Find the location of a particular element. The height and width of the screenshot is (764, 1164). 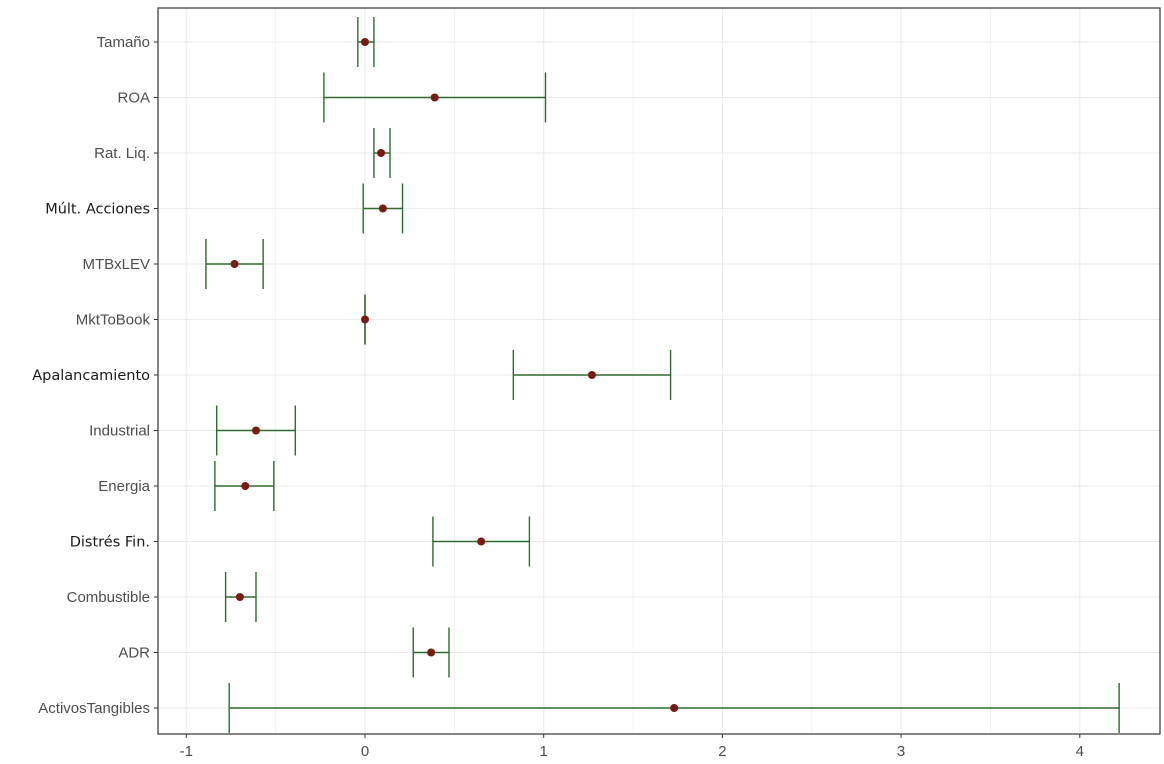

y-tick-label: Energia is located at coordinates (124, 486).